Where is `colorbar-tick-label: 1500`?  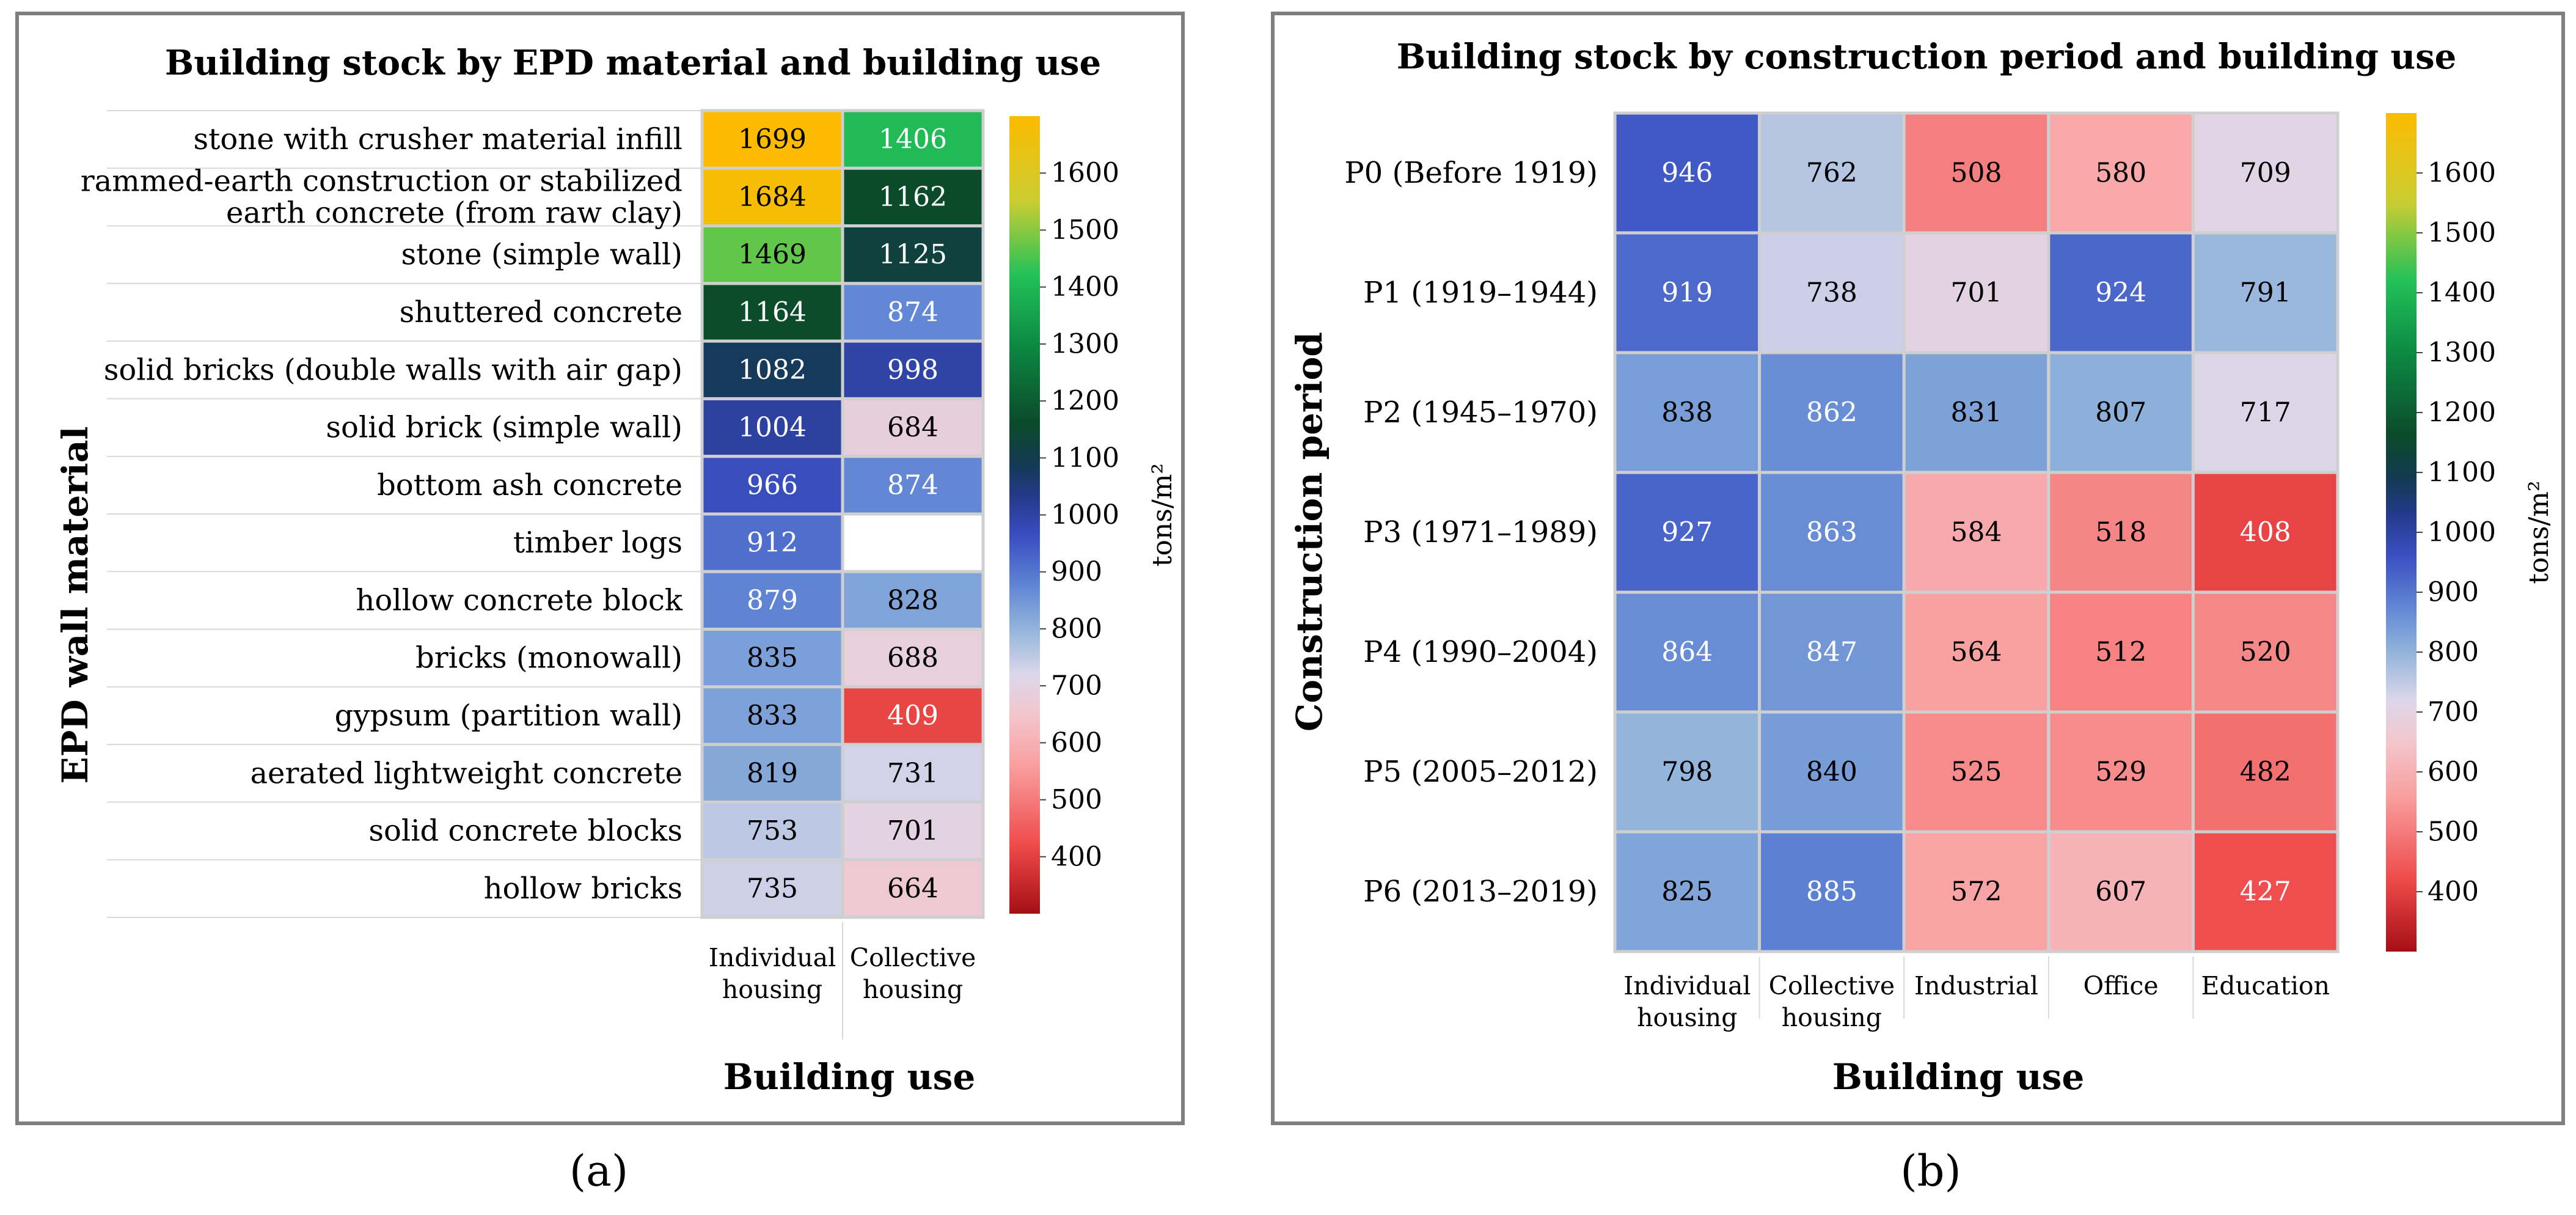 colorbar-tick-label: 1500 is located at coordinates (2462, 233).